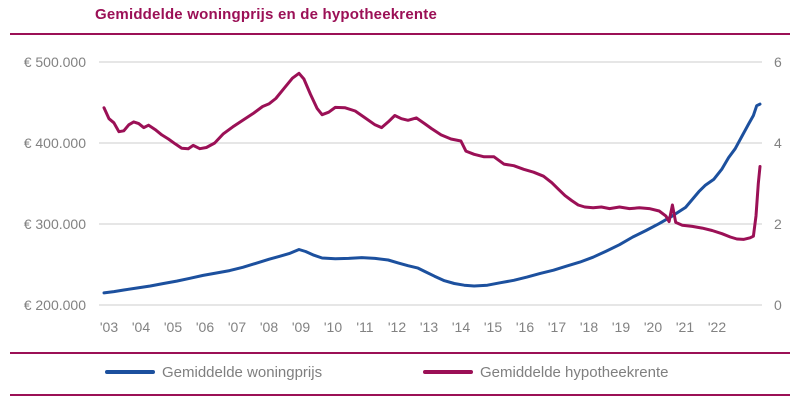  Describe the element at coordinates (400, 34) in the screenshot. I see `top-divider` at that location.